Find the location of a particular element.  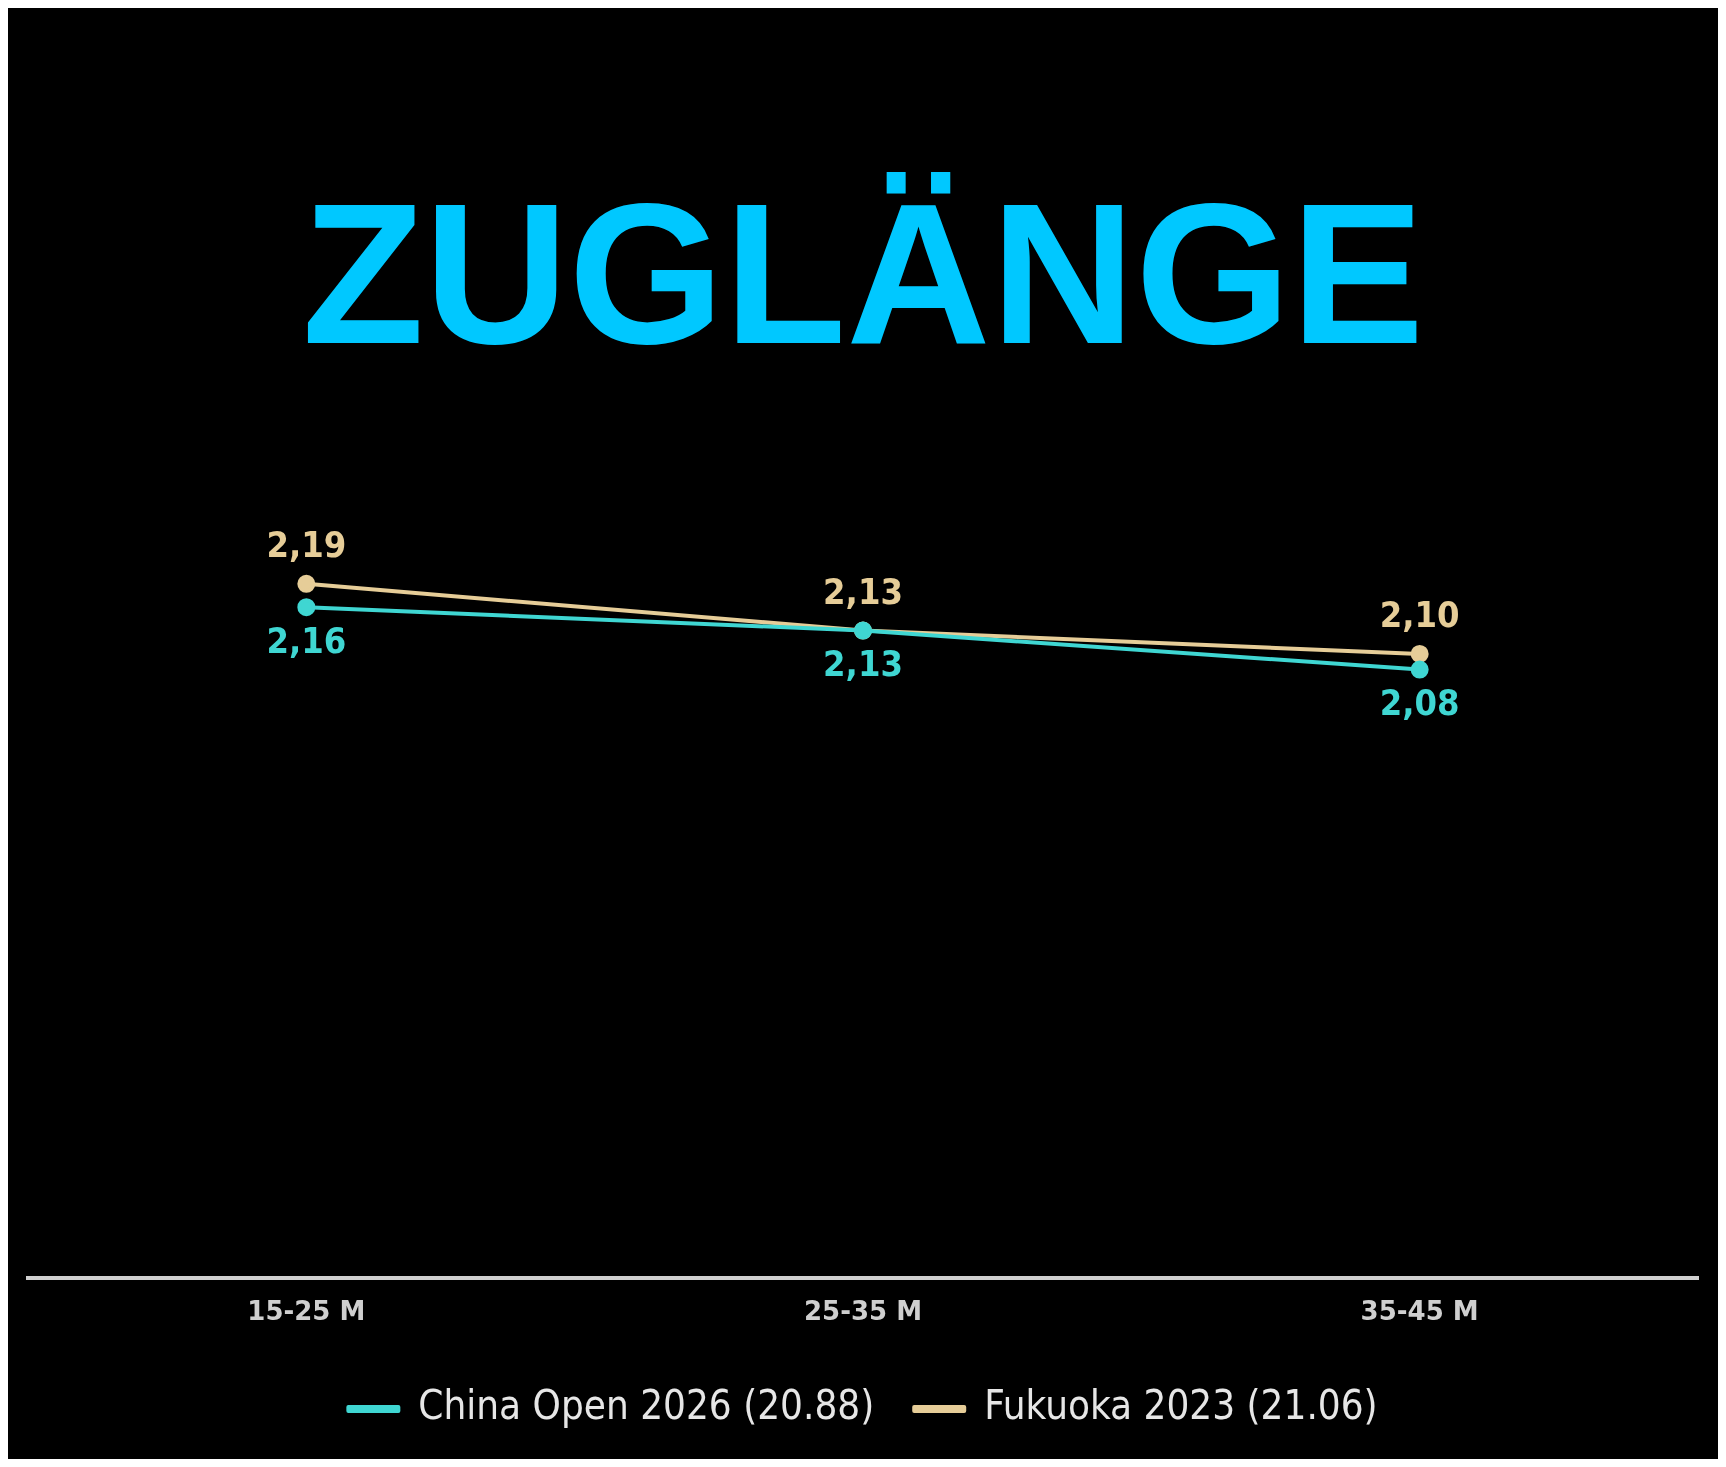

data-label: 2,08 is located at coordinates (1419, 702).